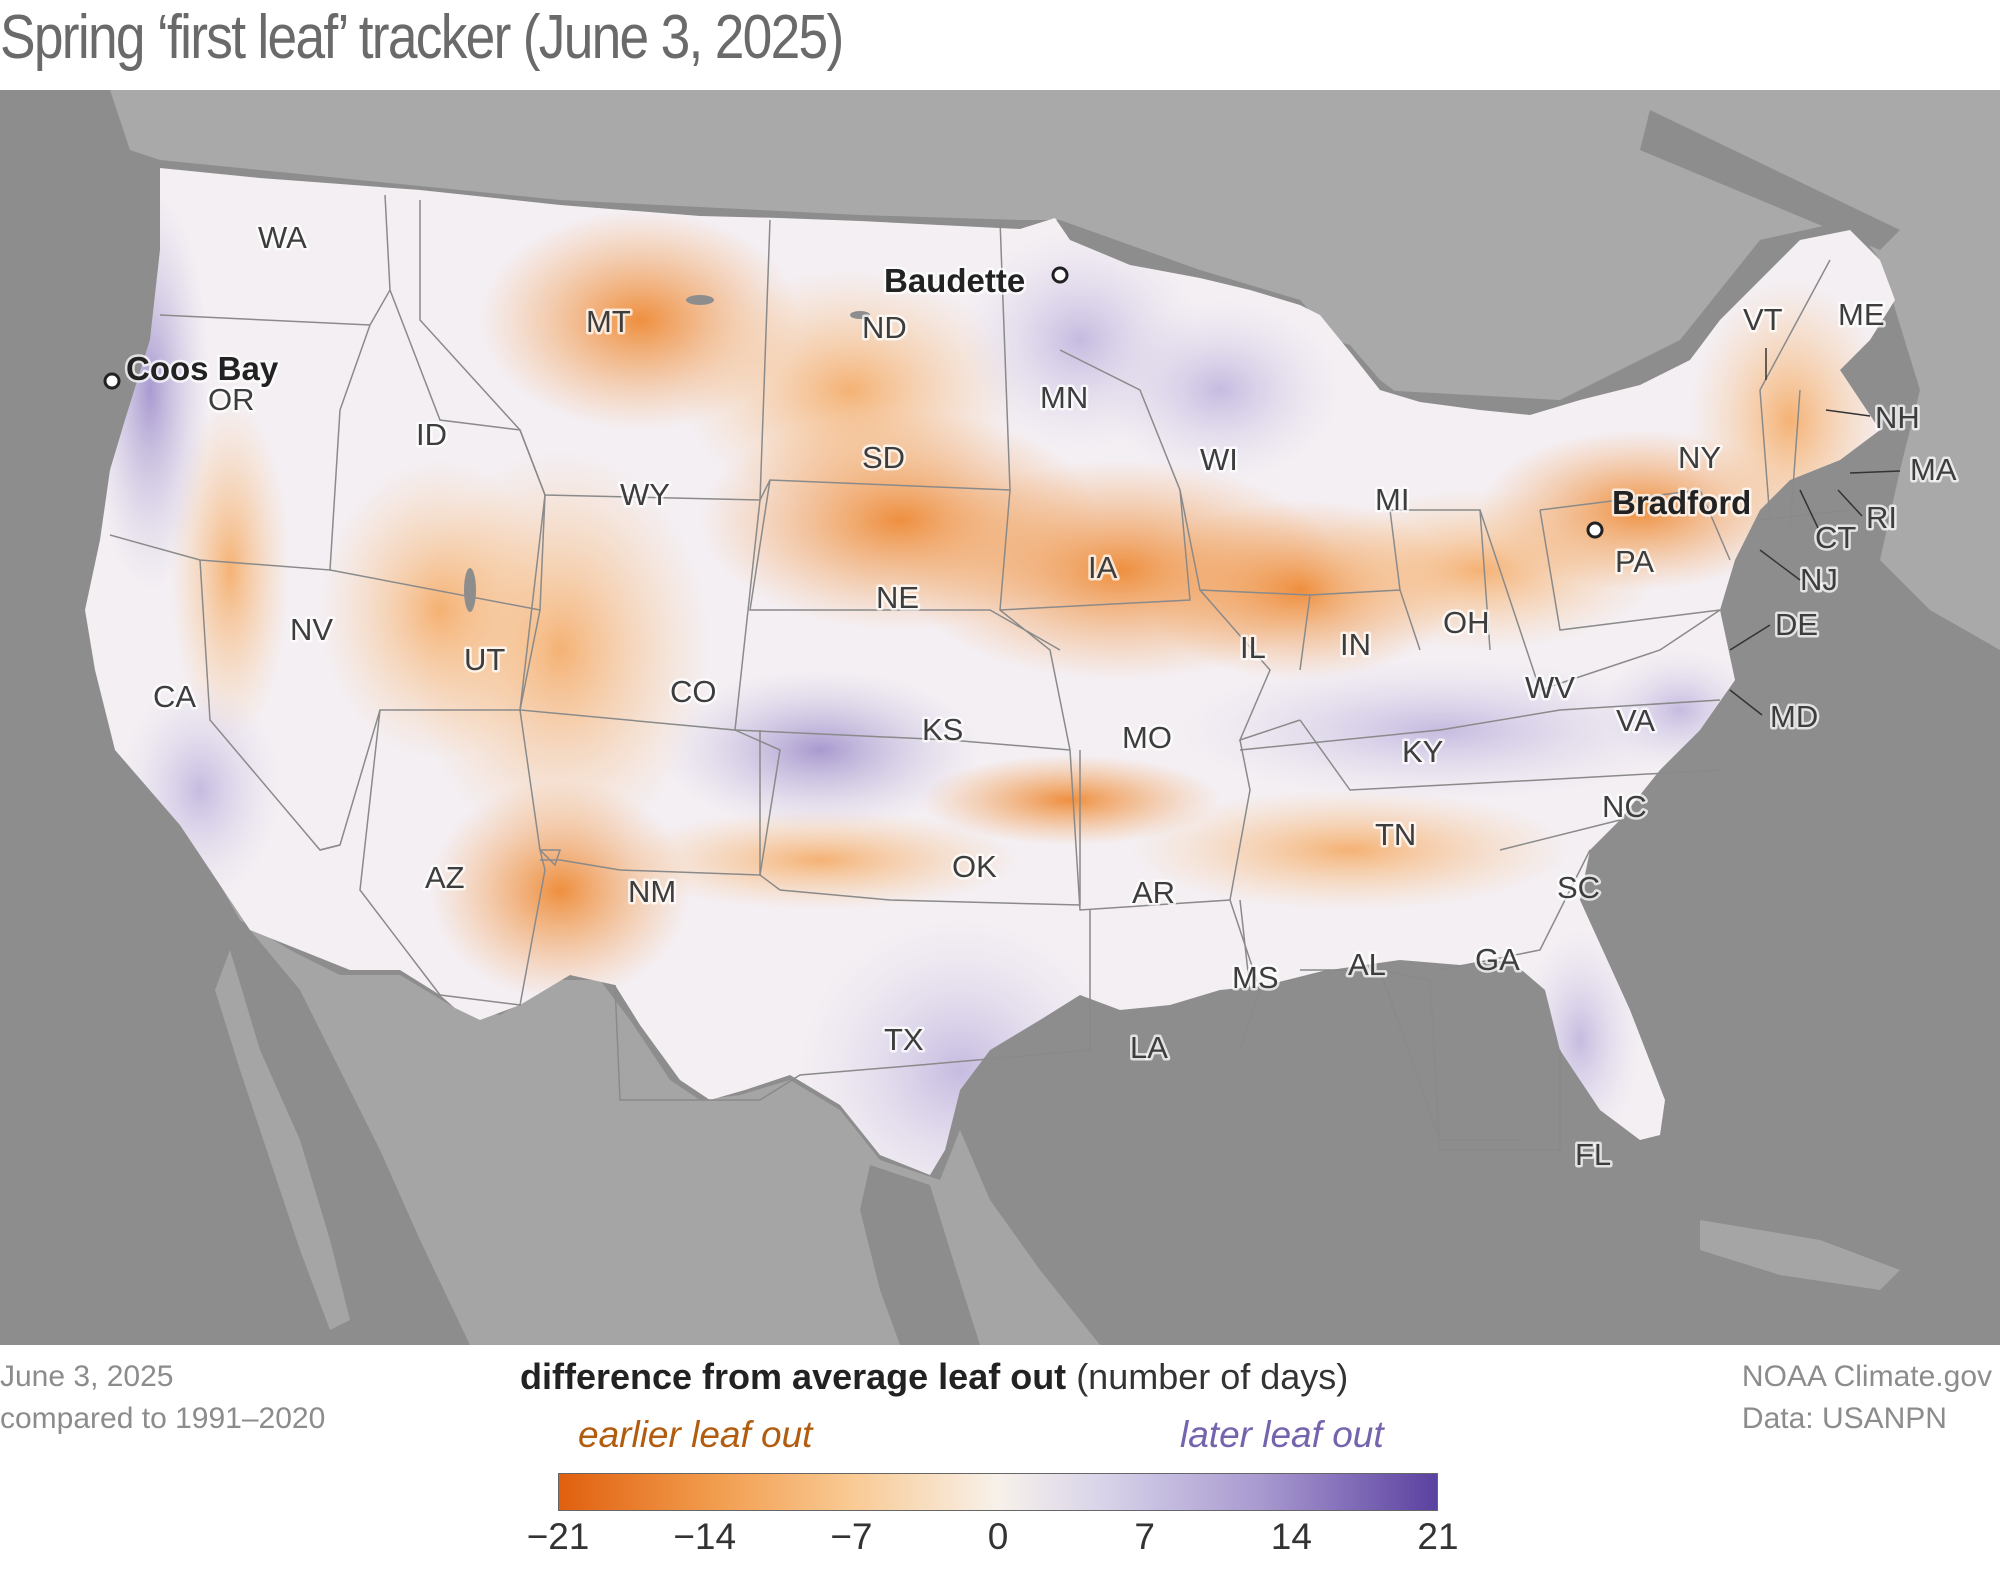  Describe the element at coordinates (1466, 622) in the screenshot. I see `state-label-oh: OH` at that location.